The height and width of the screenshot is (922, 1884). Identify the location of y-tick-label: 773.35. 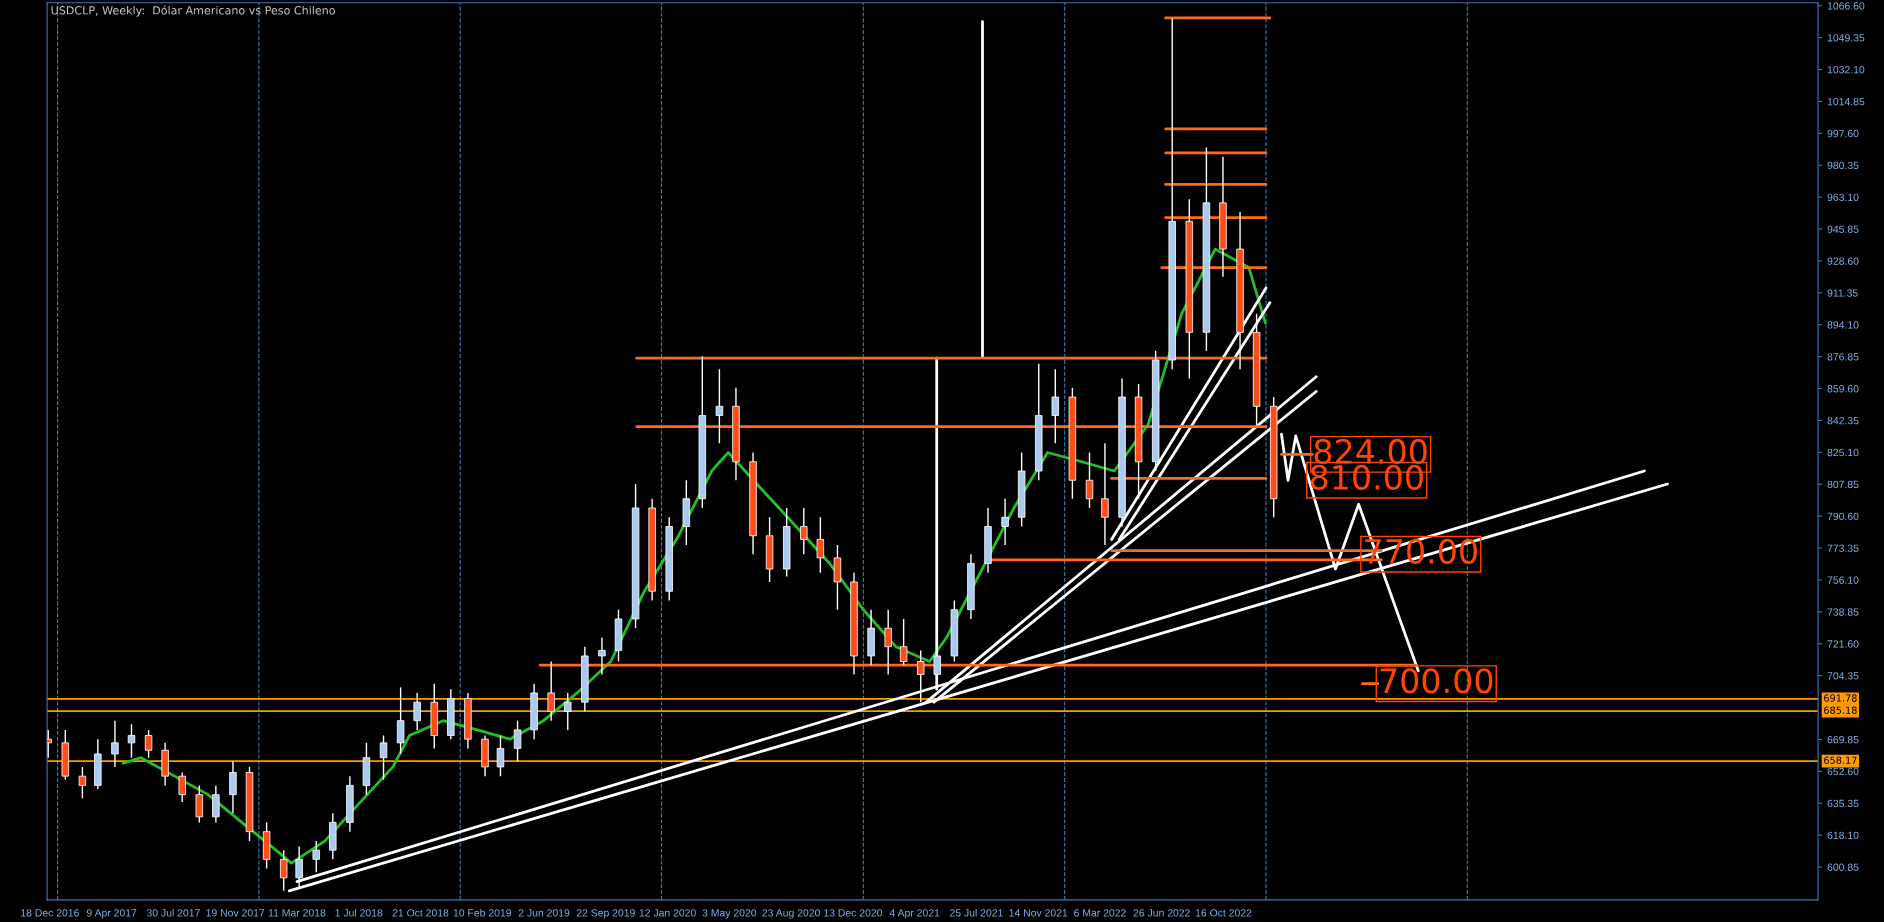
(1843, 548).